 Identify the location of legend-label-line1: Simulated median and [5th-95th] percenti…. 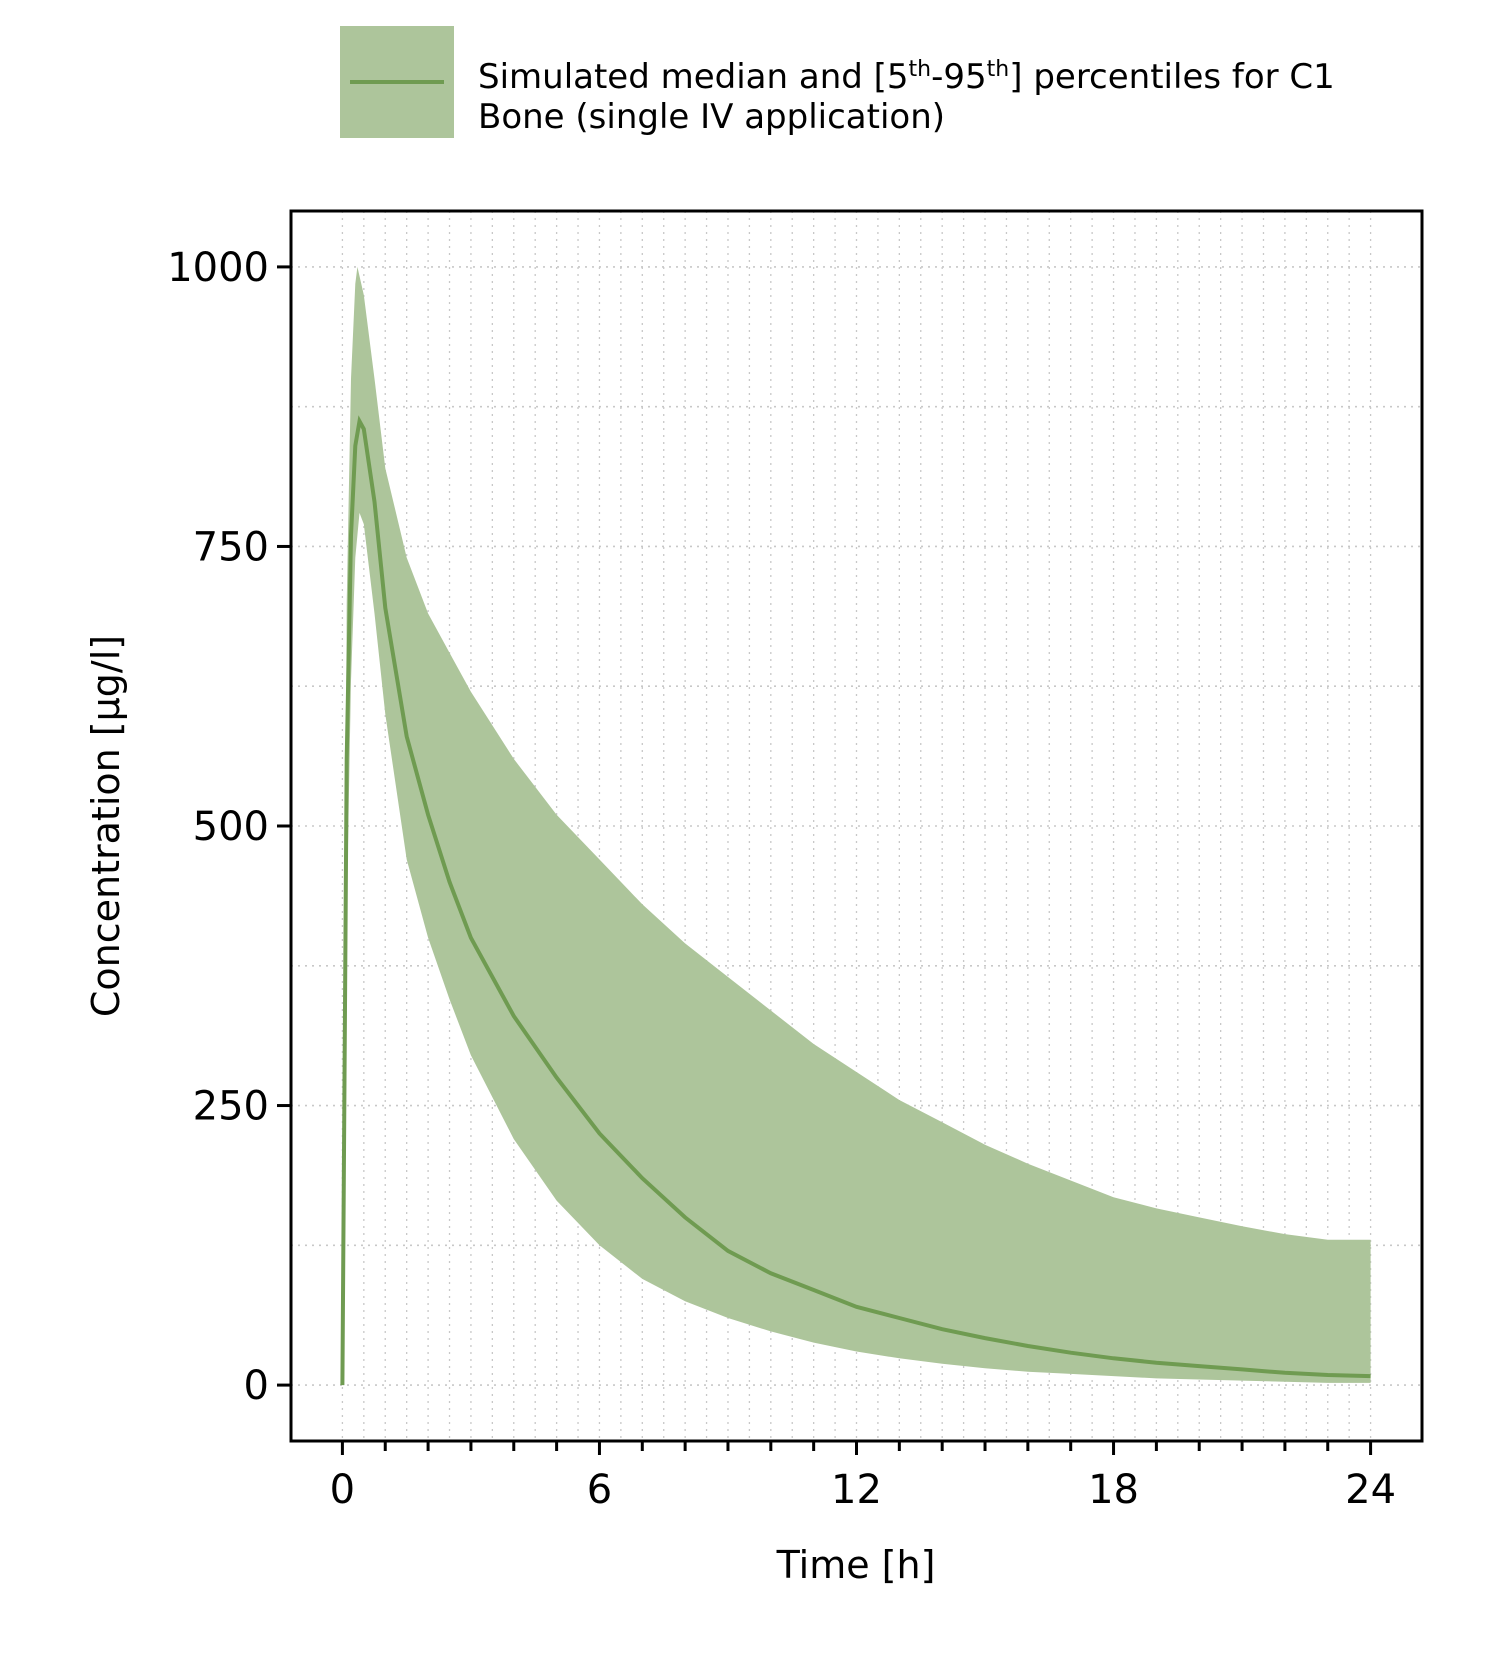
(906, 77).